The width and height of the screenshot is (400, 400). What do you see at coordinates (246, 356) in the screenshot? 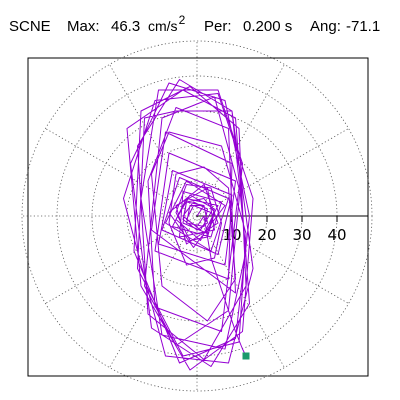
I see `trace-end-marker` at bounding box center [246, 356].